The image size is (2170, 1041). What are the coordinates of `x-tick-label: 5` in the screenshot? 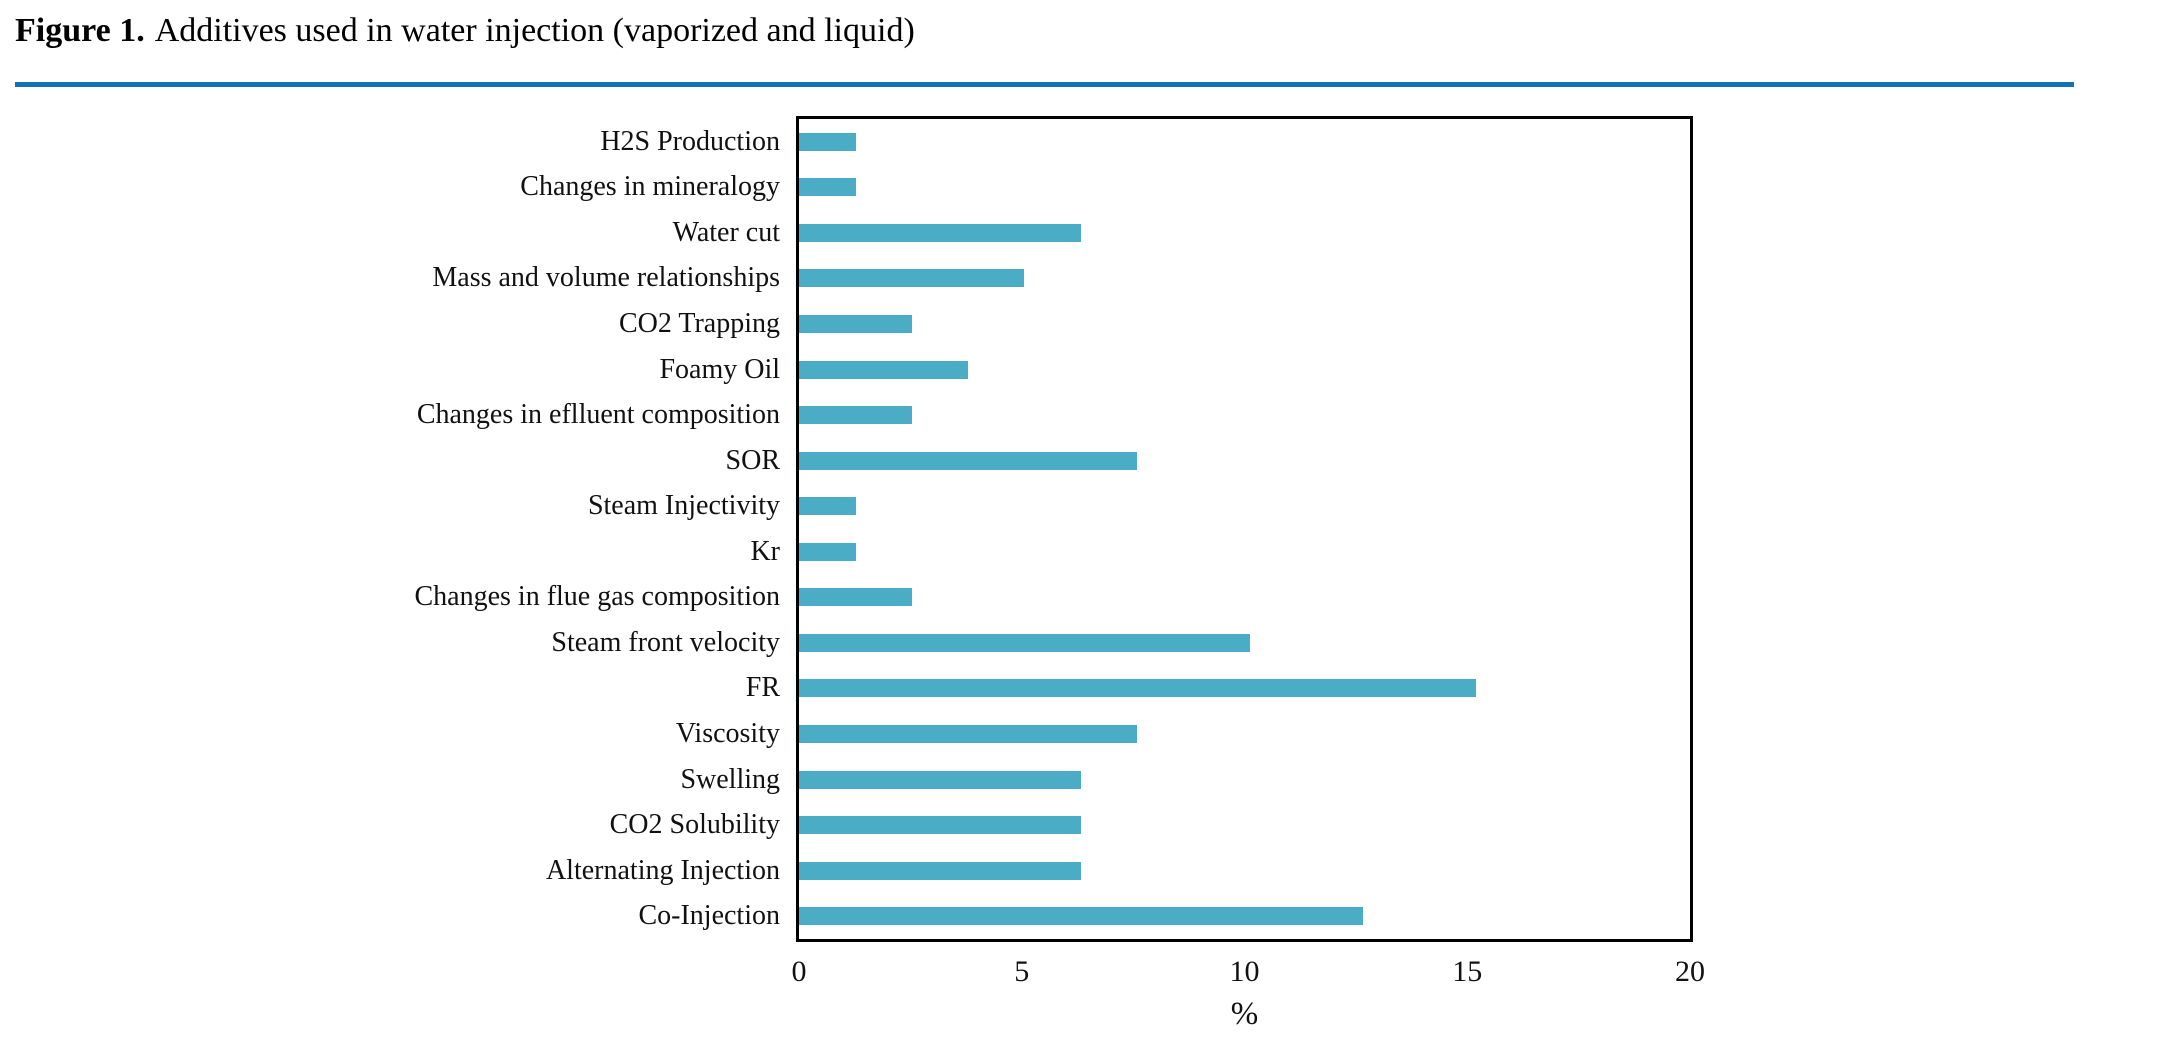 It's located at (1022, 971).